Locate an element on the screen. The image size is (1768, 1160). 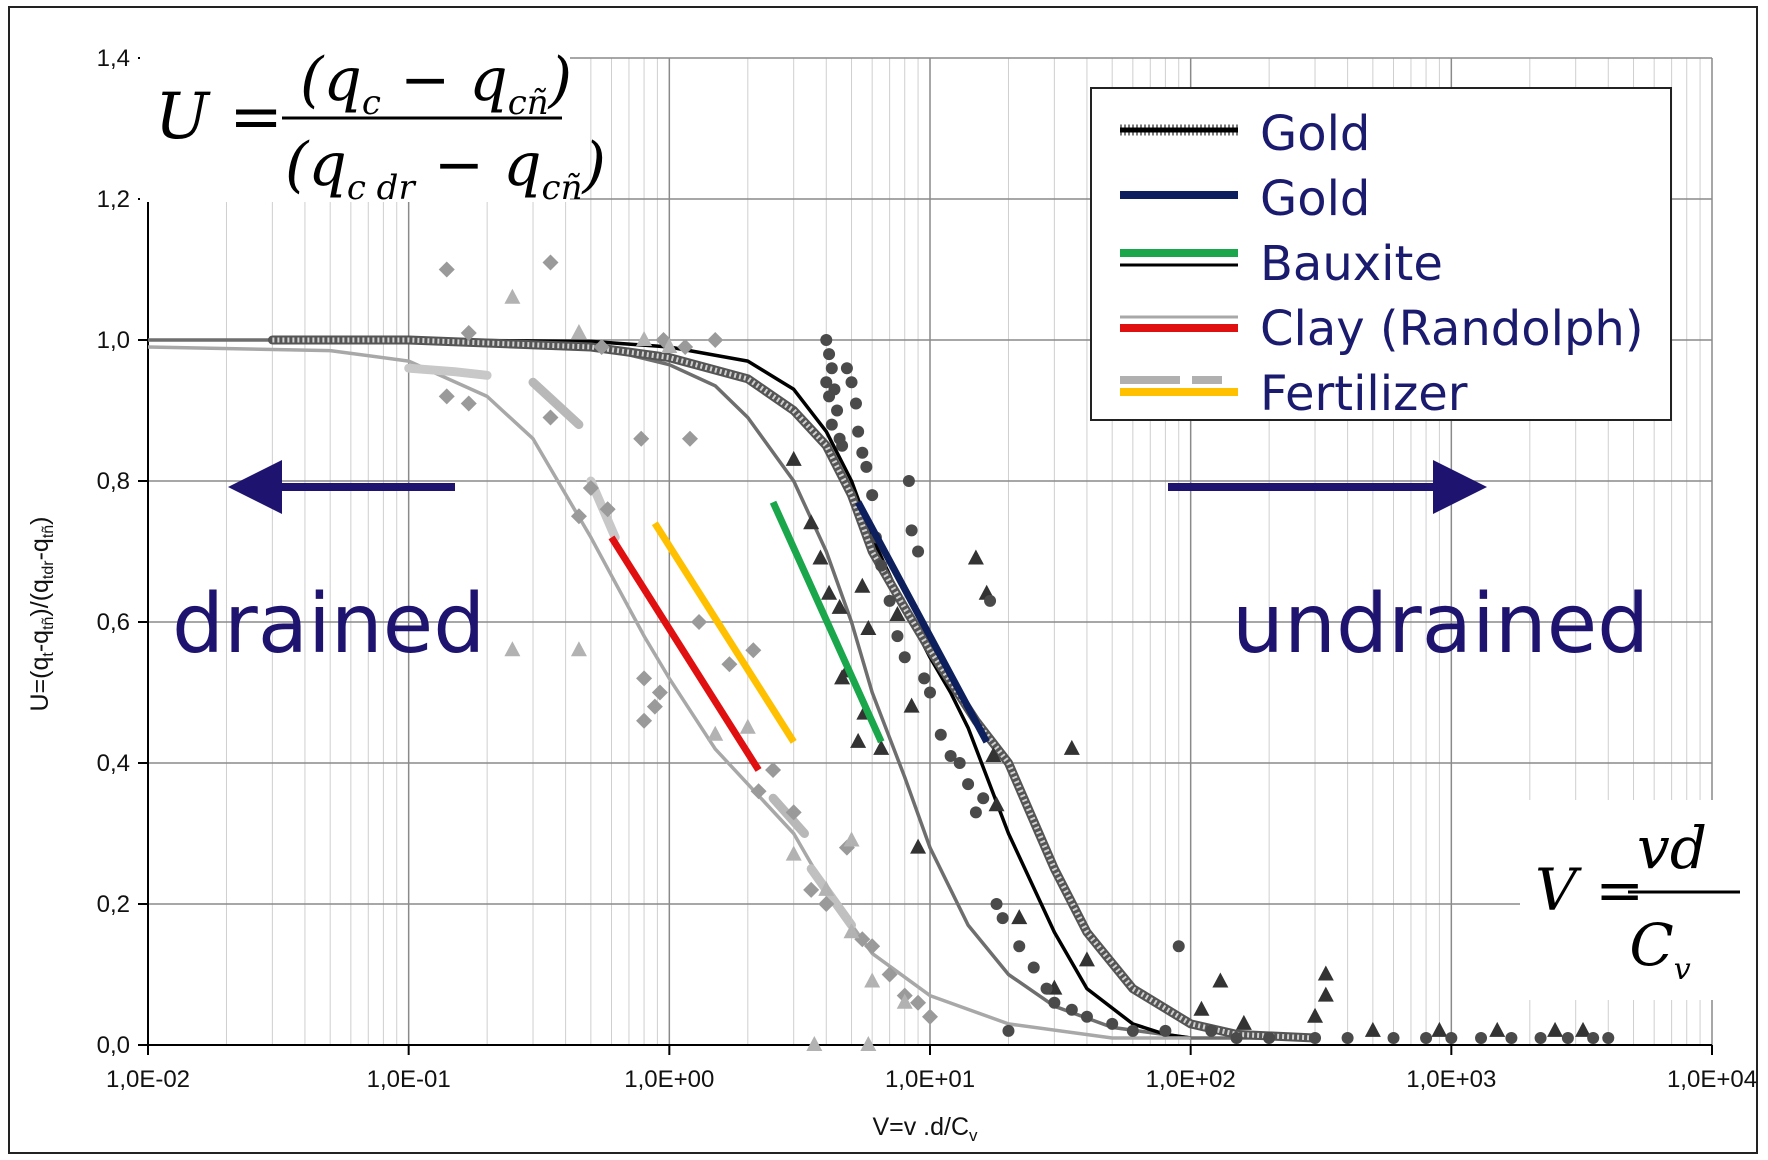
y-tick-label: 0,6 is located at coordinates (113, 622).